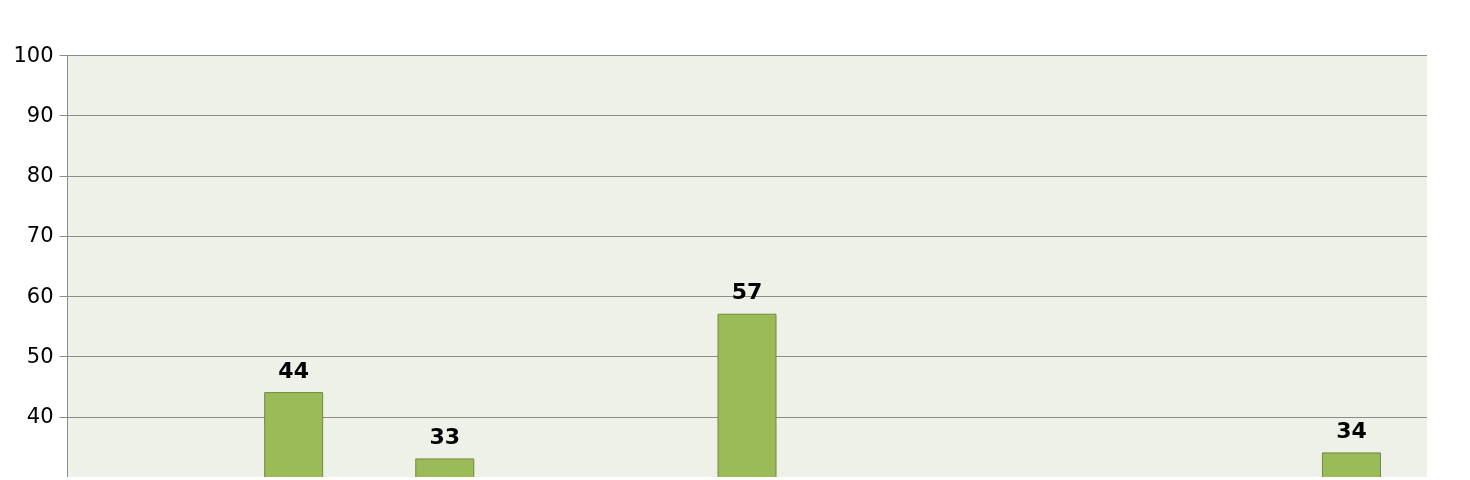  What do you see at coordinates (40, 175) in the screenshot?
I see `y-tick-label: 80` at bounding box center [40, 175].